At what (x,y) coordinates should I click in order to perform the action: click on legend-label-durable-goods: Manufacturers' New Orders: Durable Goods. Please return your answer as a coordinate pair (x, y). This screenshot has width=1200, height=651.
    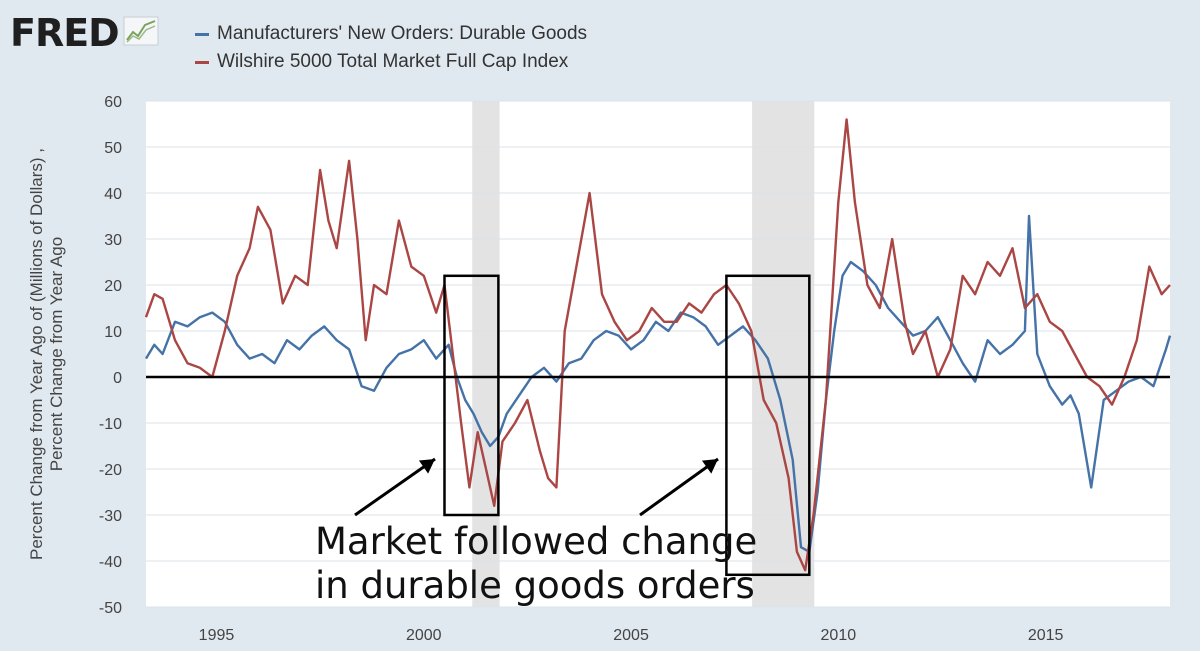
    Looking at the image, I should click on (402, 33).